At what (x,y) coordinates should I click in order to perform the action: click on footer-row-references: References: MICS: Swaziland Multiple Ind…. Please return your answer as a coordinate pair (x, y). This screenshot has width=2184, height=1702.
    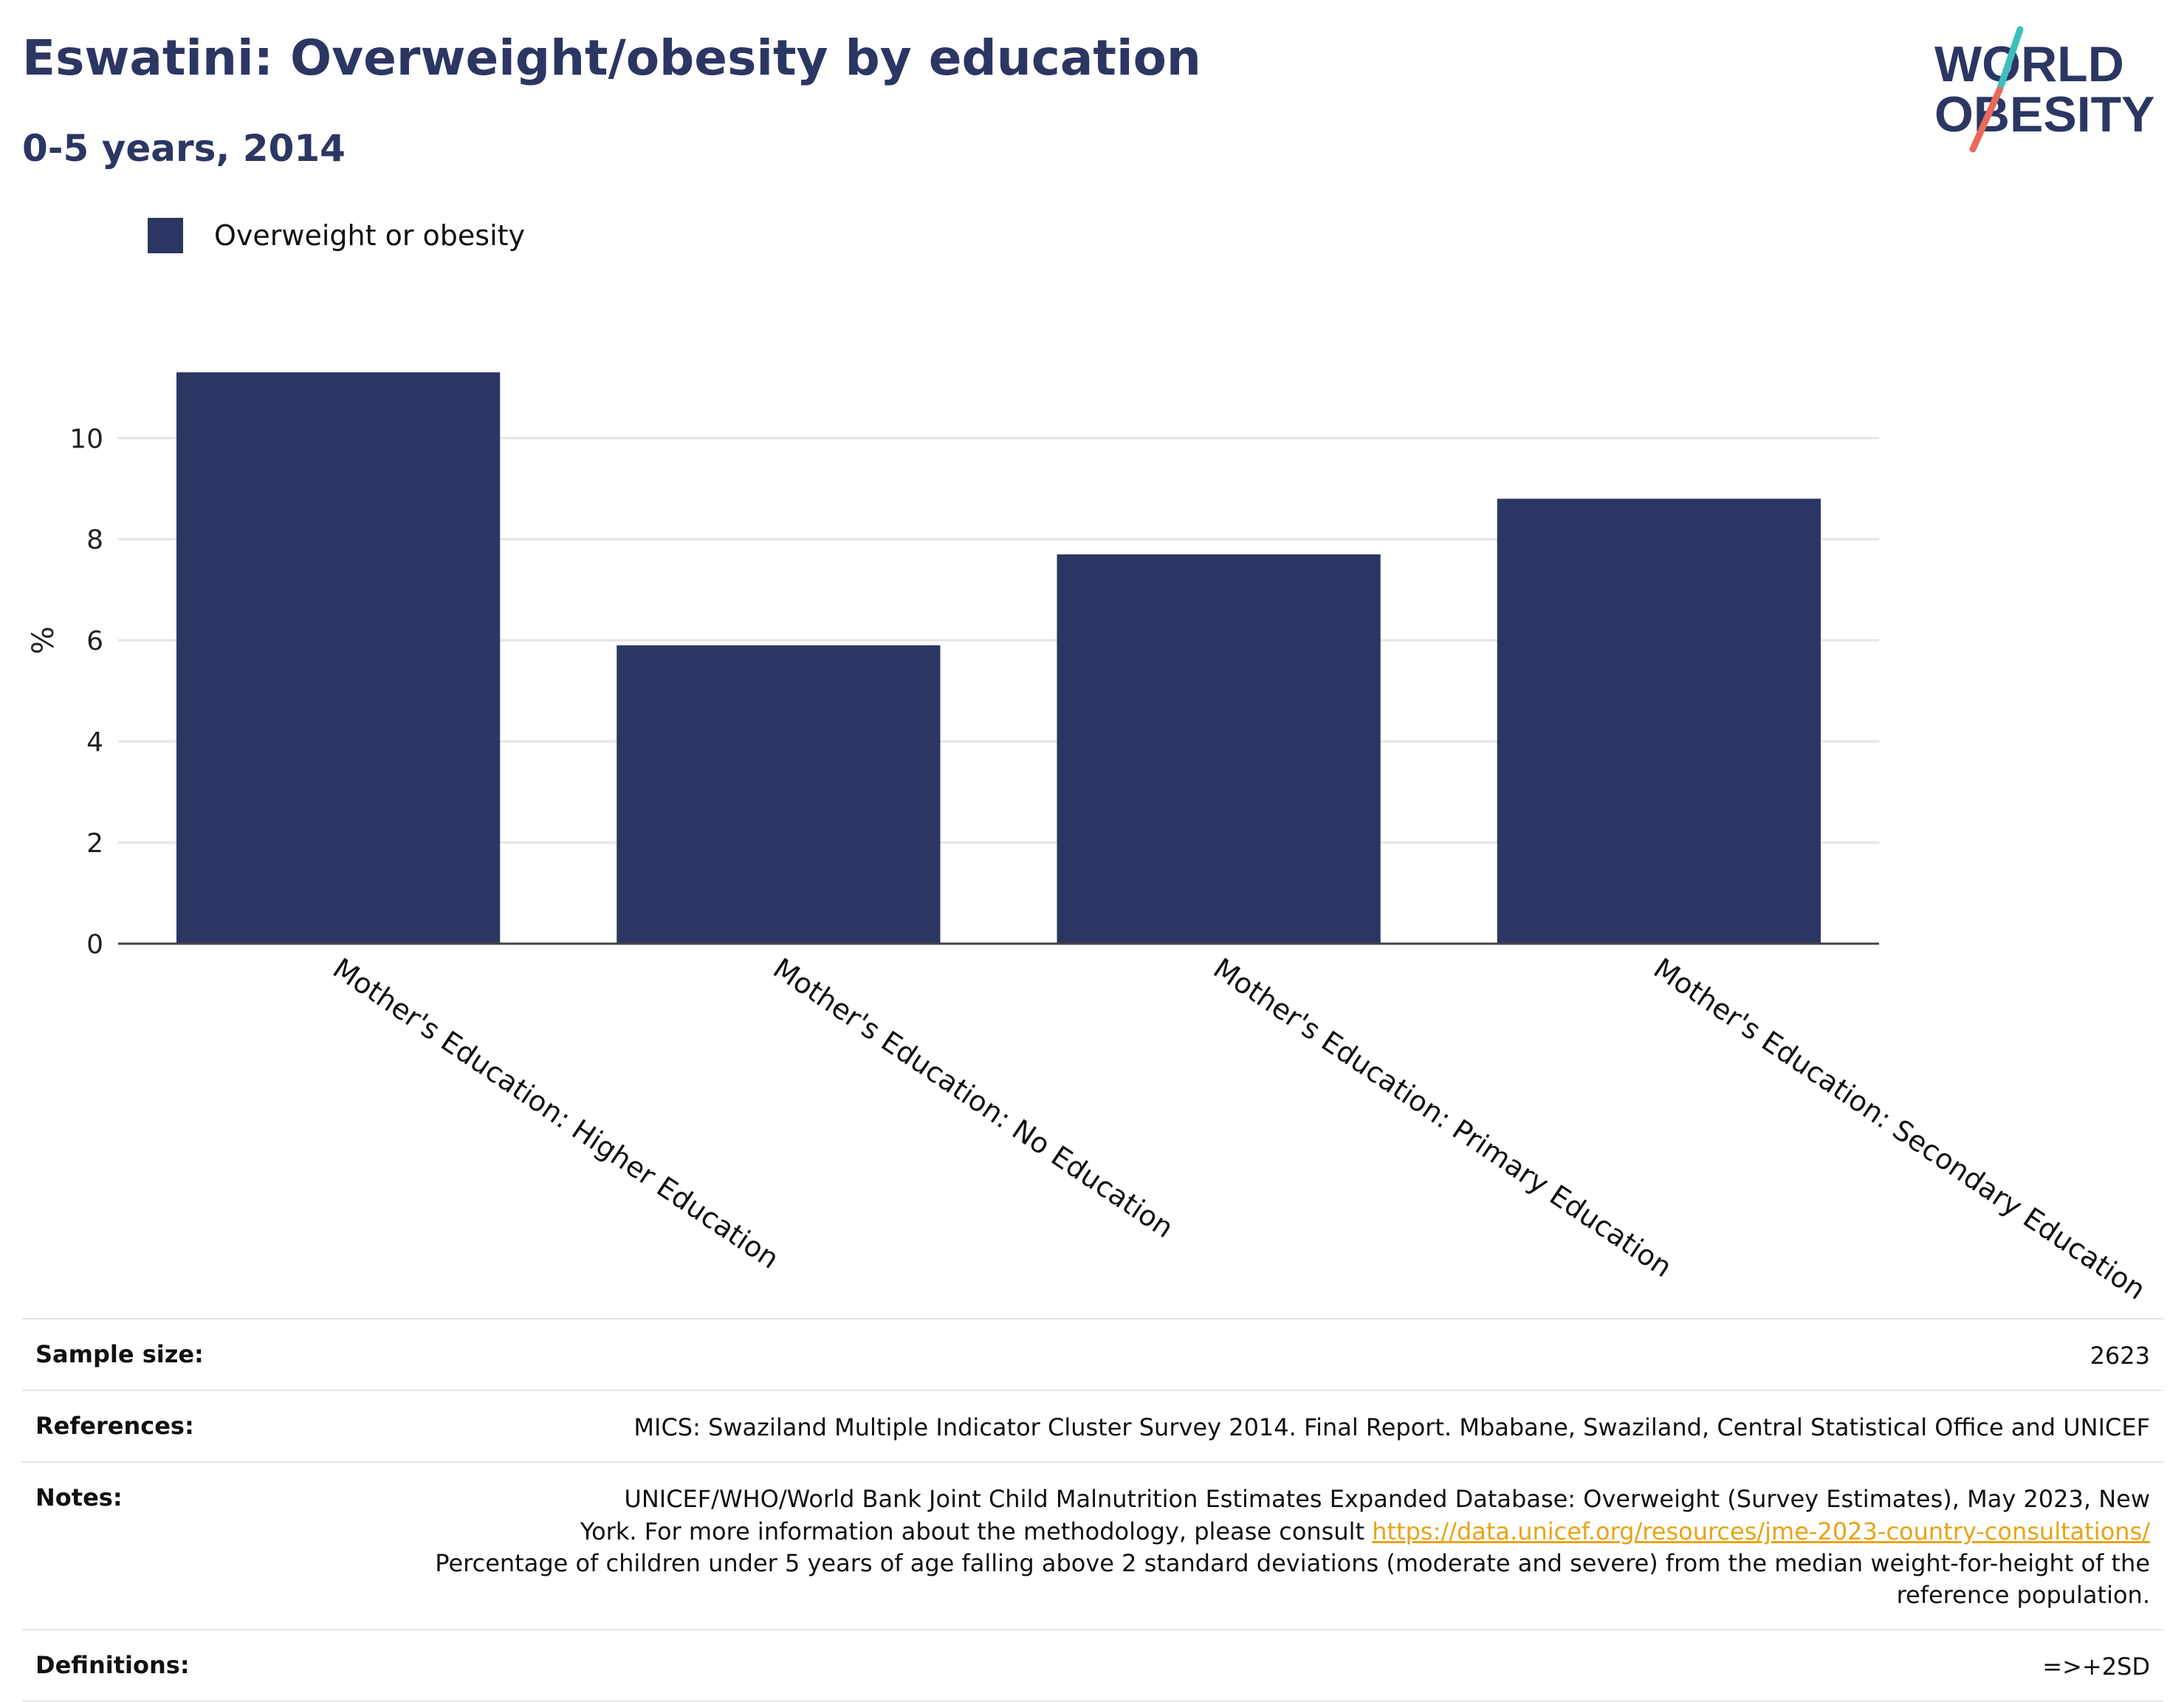
    Looking at the image, I should click on (1093, 1425).